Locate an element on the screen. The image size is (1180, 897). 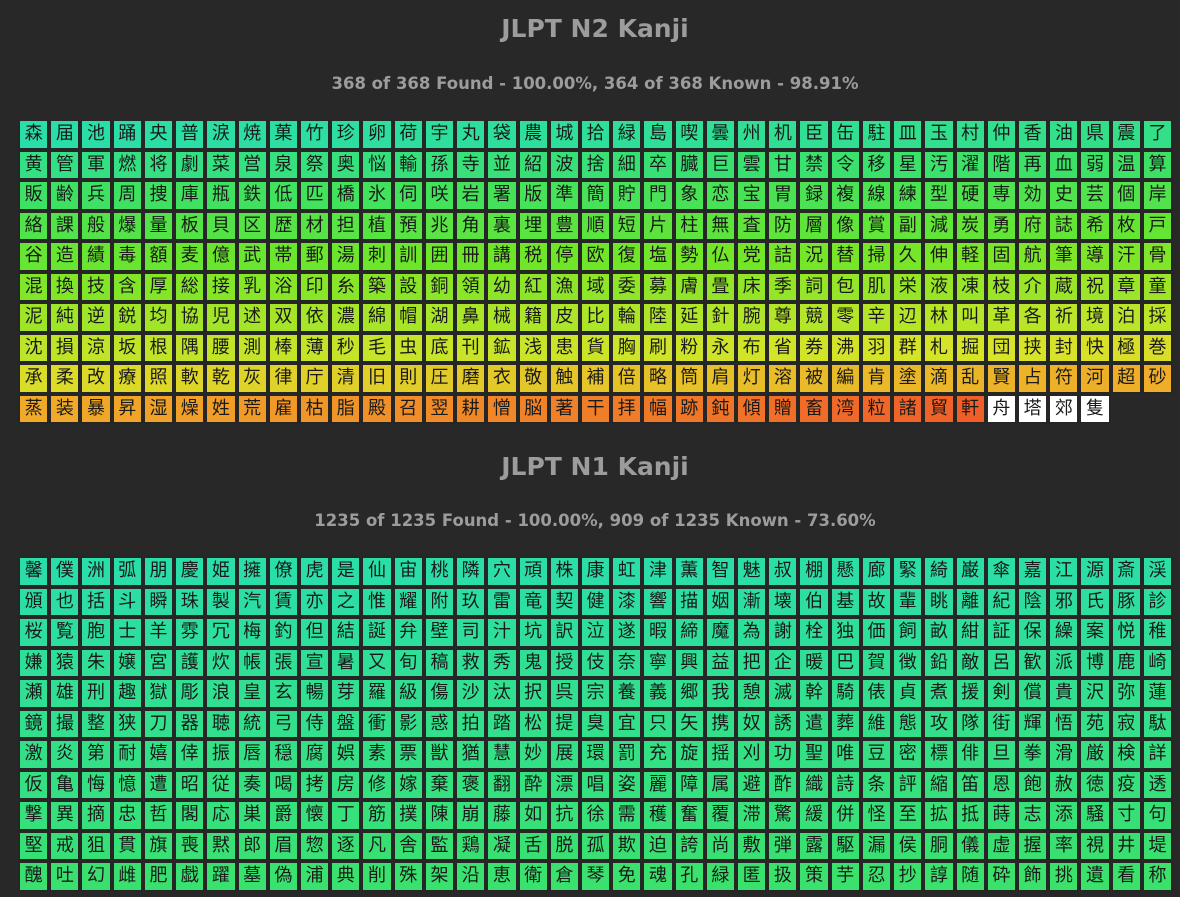
kanji-cell: 焼 is located at coordinates (252, 134).